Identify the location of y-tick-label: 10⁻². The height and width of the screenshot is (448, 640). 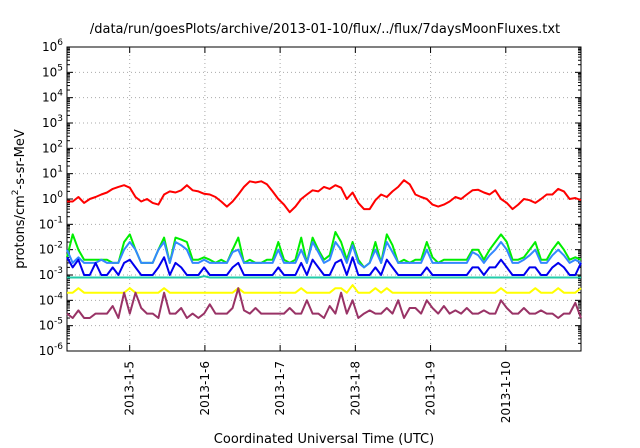
(51, 249).